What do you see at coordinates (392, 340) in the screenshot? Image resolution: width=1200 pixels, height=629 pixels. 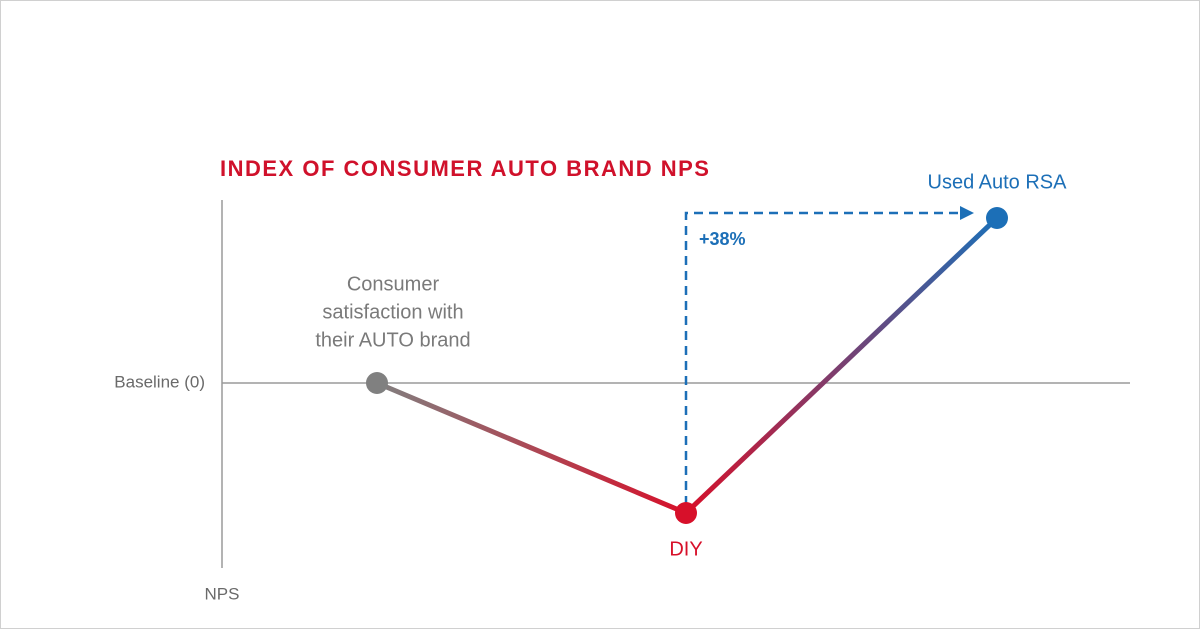 I see `point-label: their AUTO brand` at bounding box center [392, 340].